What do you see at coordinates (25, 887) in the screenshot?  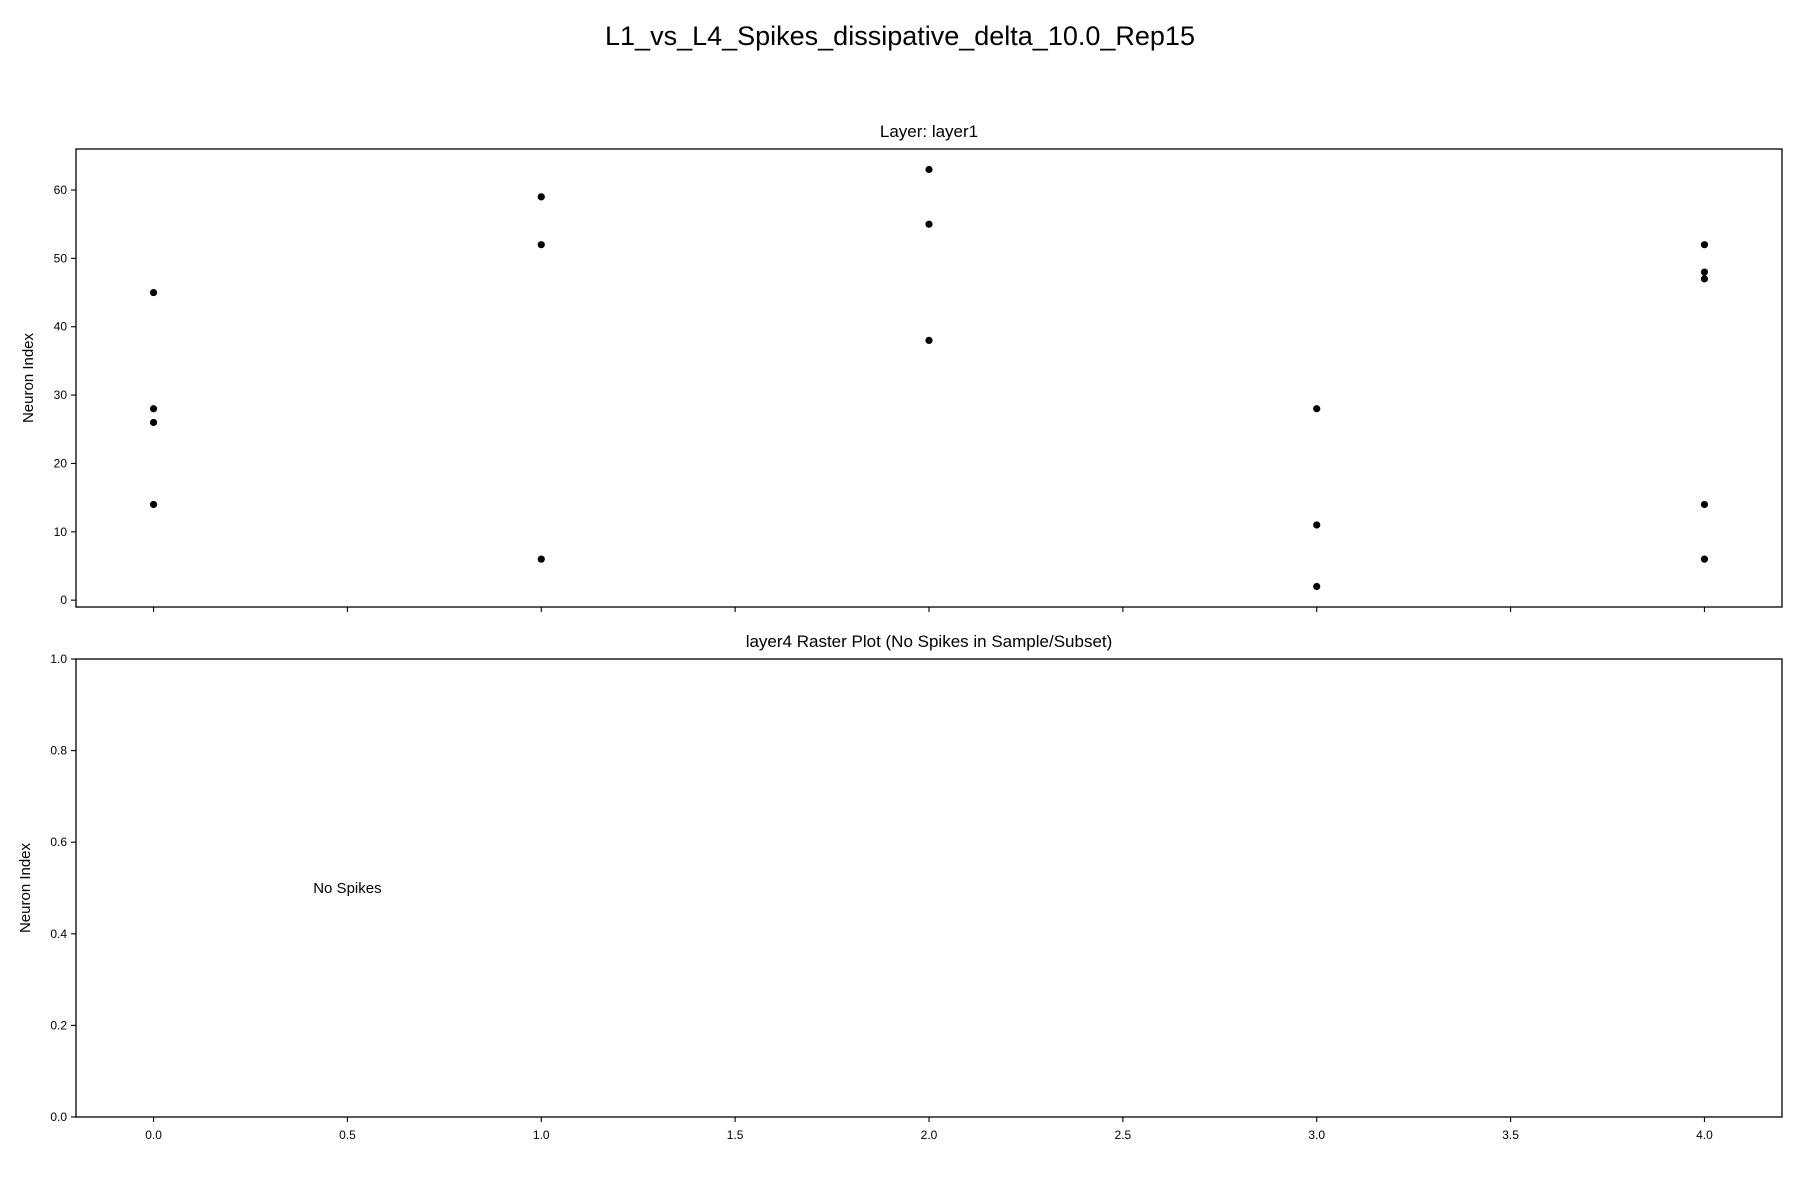 I see `layer4-y-axis-label: Neuron Index` at bounding box center [25, 887].